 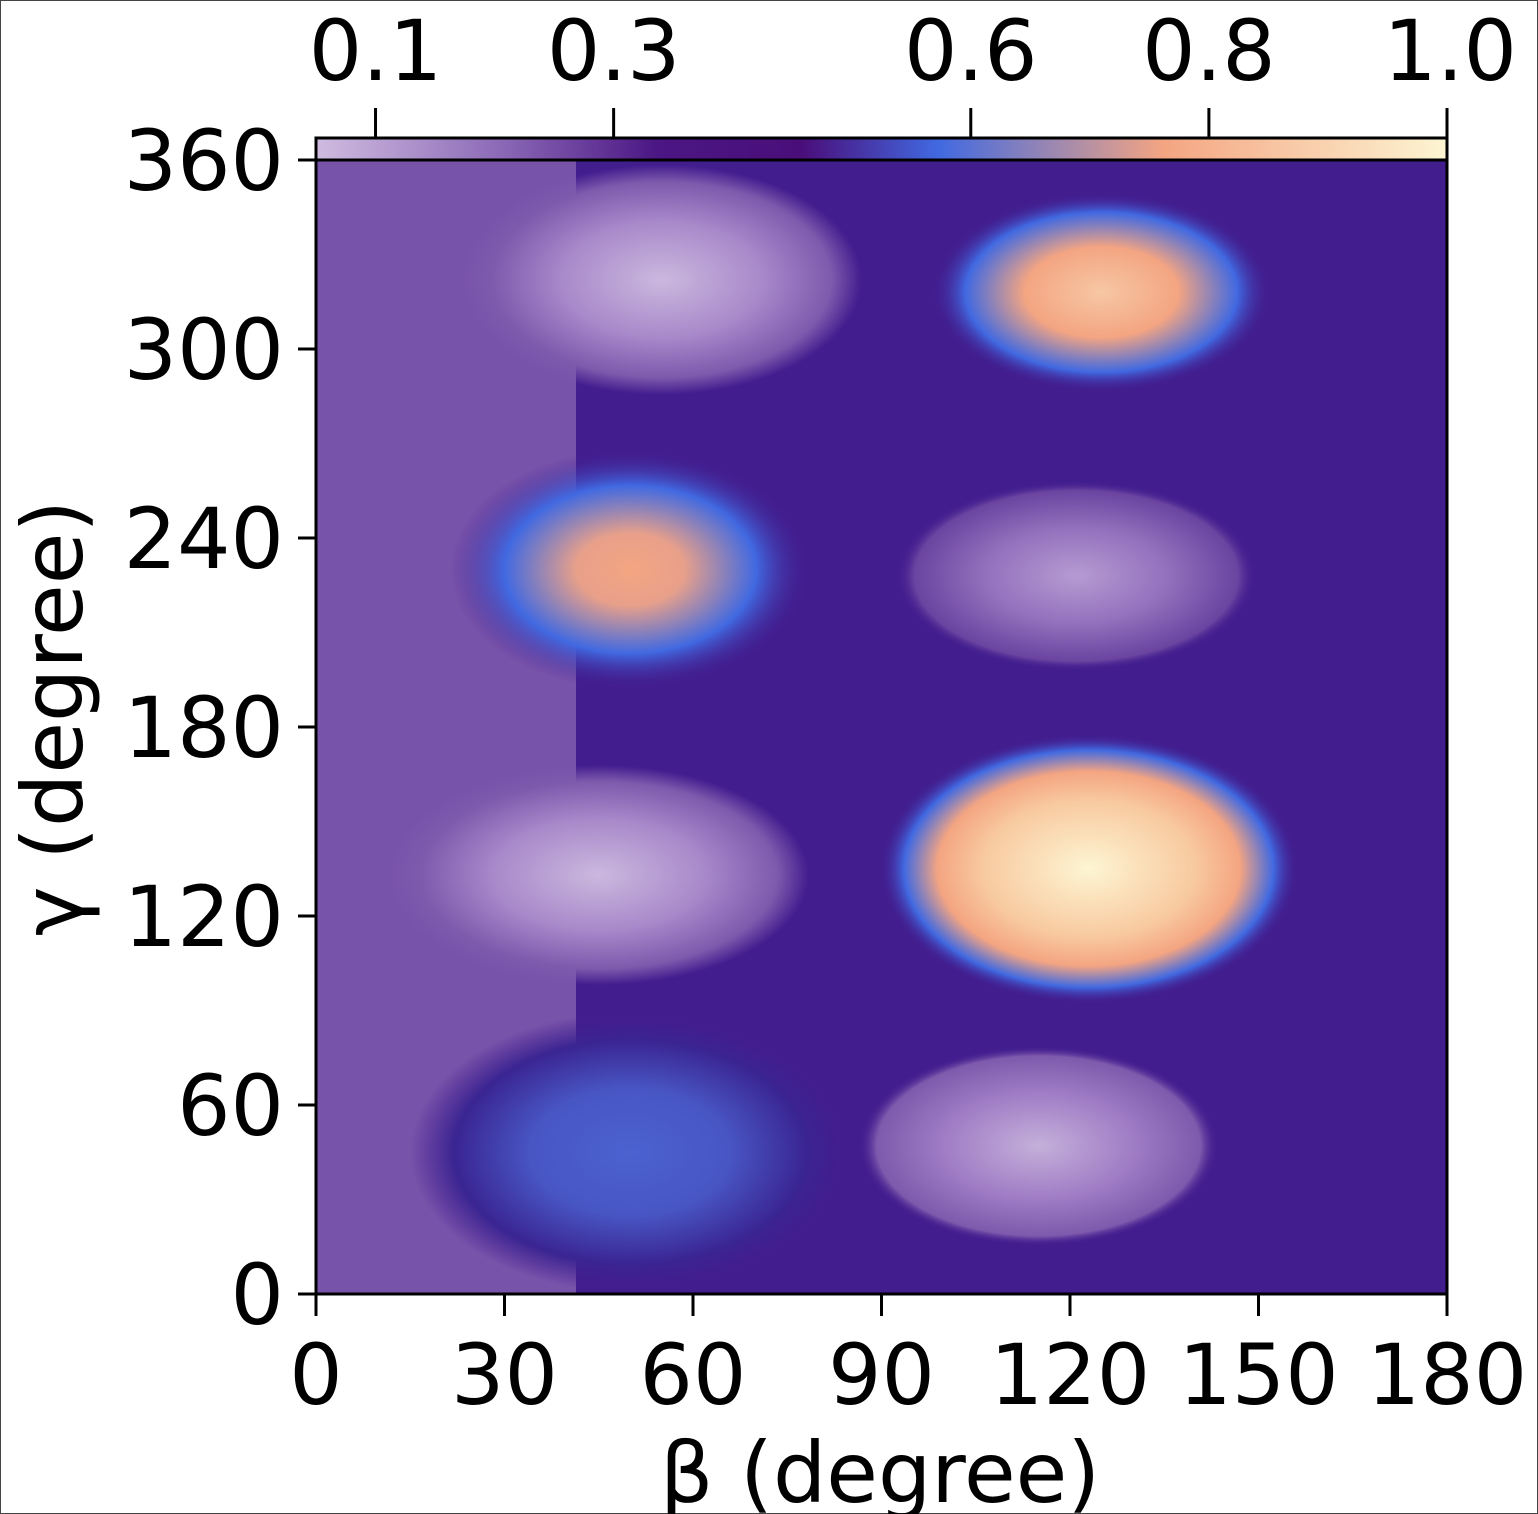 I want to click on colorbar-tick-label: 1.0, so click(x=1450, y=51).